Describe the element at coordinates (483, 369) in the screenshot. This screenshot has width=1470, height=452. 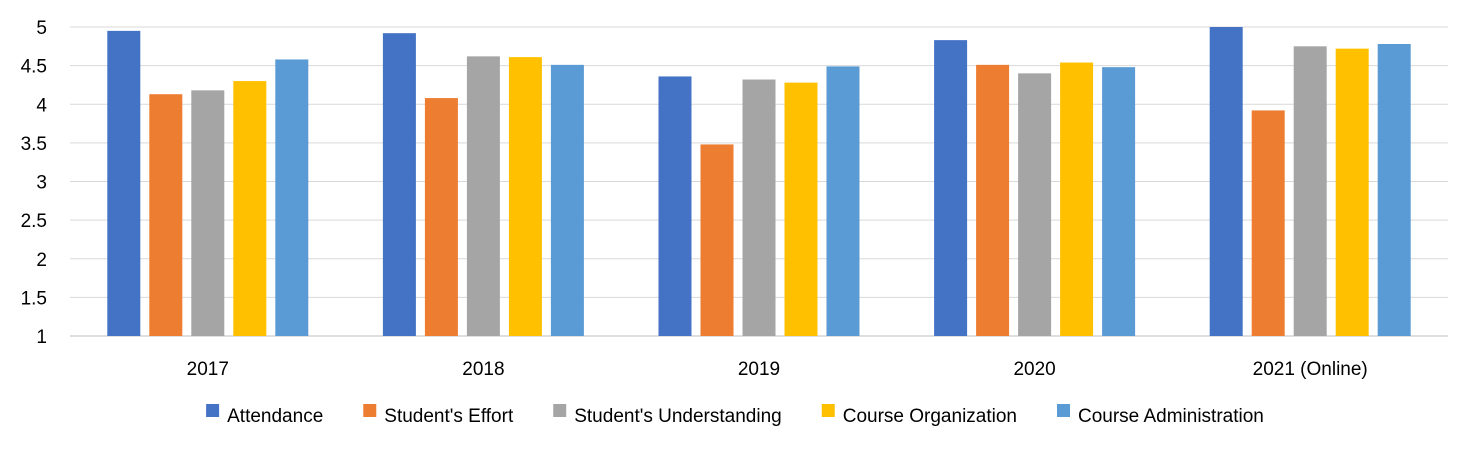
I see `x-tick-label: 2018` at that location.